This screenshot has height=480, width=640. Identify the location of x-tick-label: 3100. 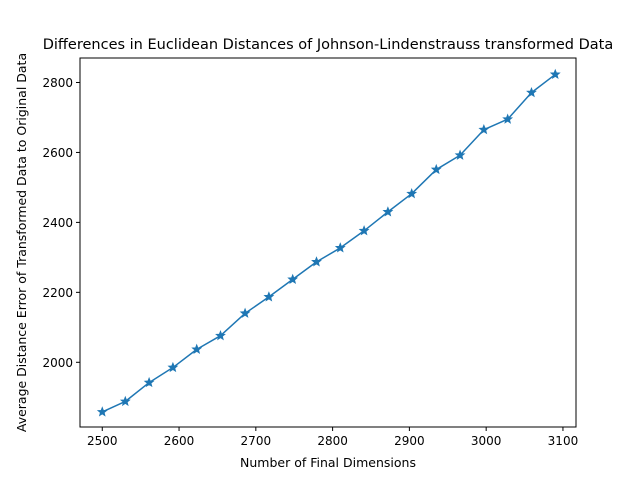
(563, 441).